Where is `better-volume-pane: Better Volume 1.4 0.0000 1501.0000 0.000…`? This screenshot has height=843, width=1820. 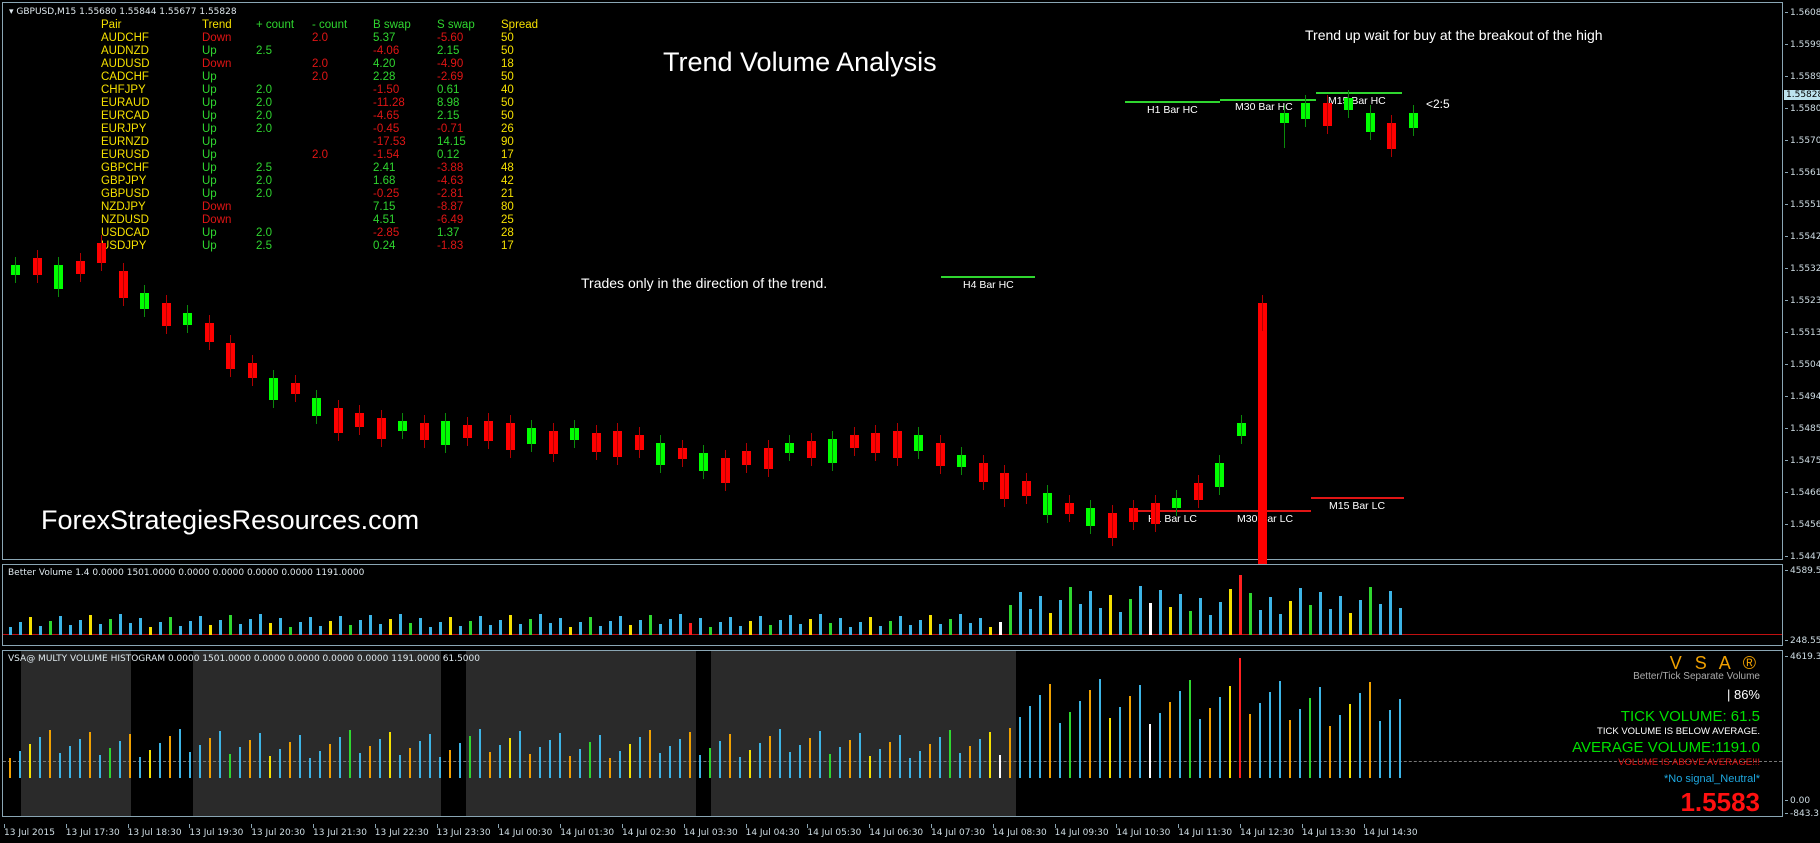
better-volume-pane: Better Volume 1.4 0.0000 1501.0000 0.000… is located at coordinates (892, 605).